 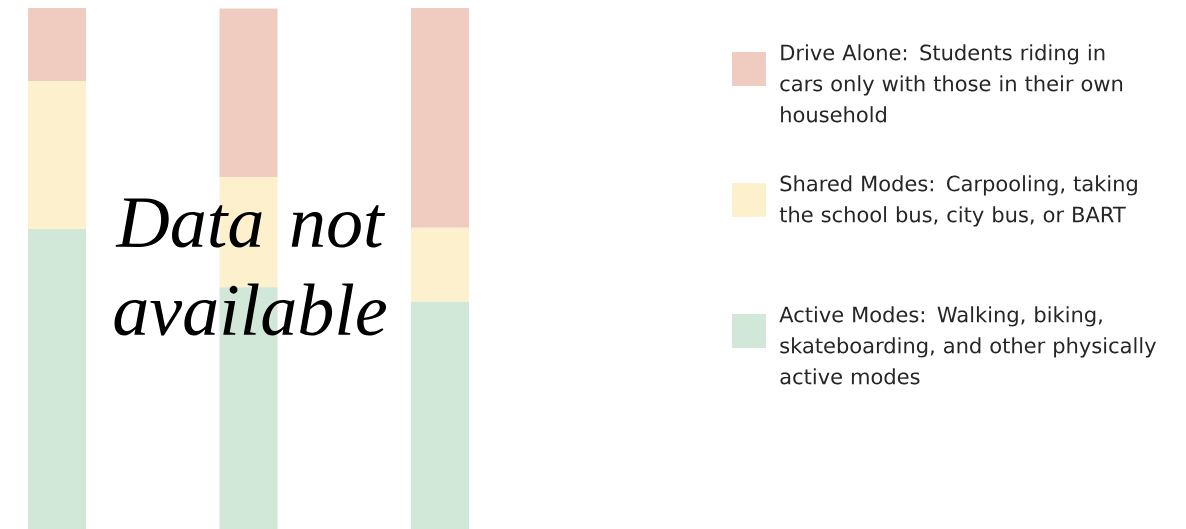 What do you see at coordinates (951, 83) in the screenshot?
I see `legend-label: Drive Alone: Students riding in cars only with those in their own household` at bounding box center [951, 83].